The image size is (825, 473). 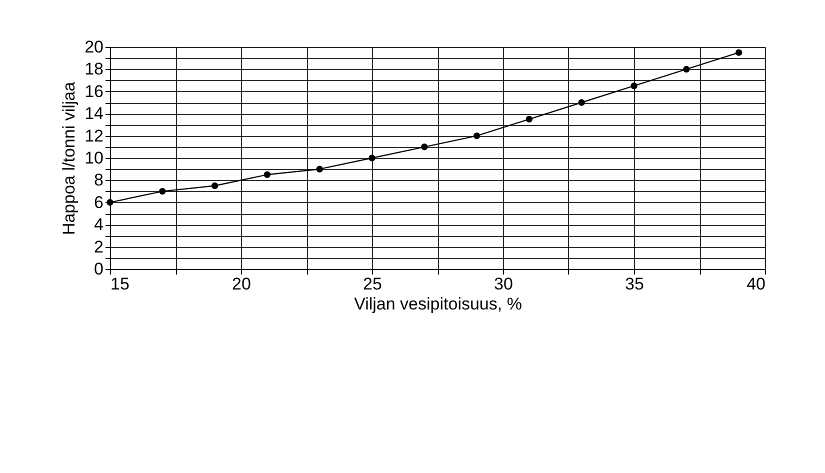 What do you see at coordinates (756, 284) in the screenshot?
I see `x-tick-label: 40` at bounding box center [756, 284].